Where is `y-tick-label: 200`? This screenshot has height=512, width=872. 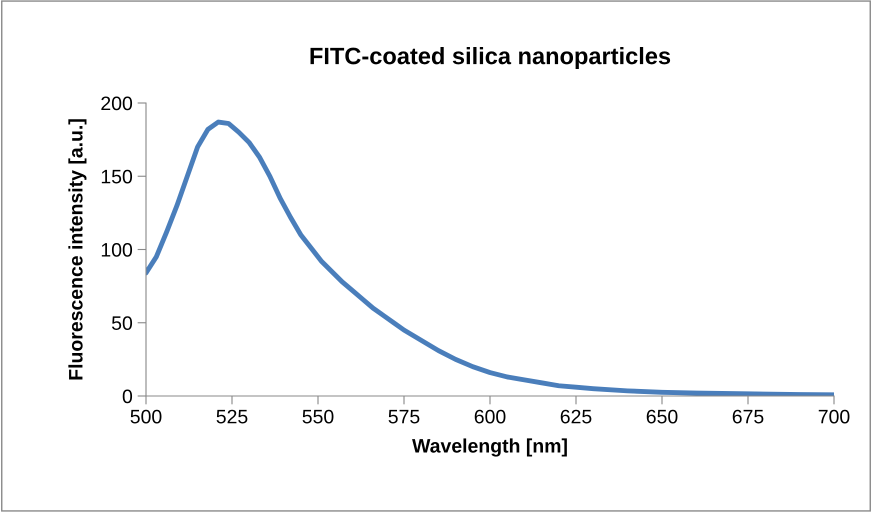
y-tick-label: 200 is located at coordinates (116, 103).